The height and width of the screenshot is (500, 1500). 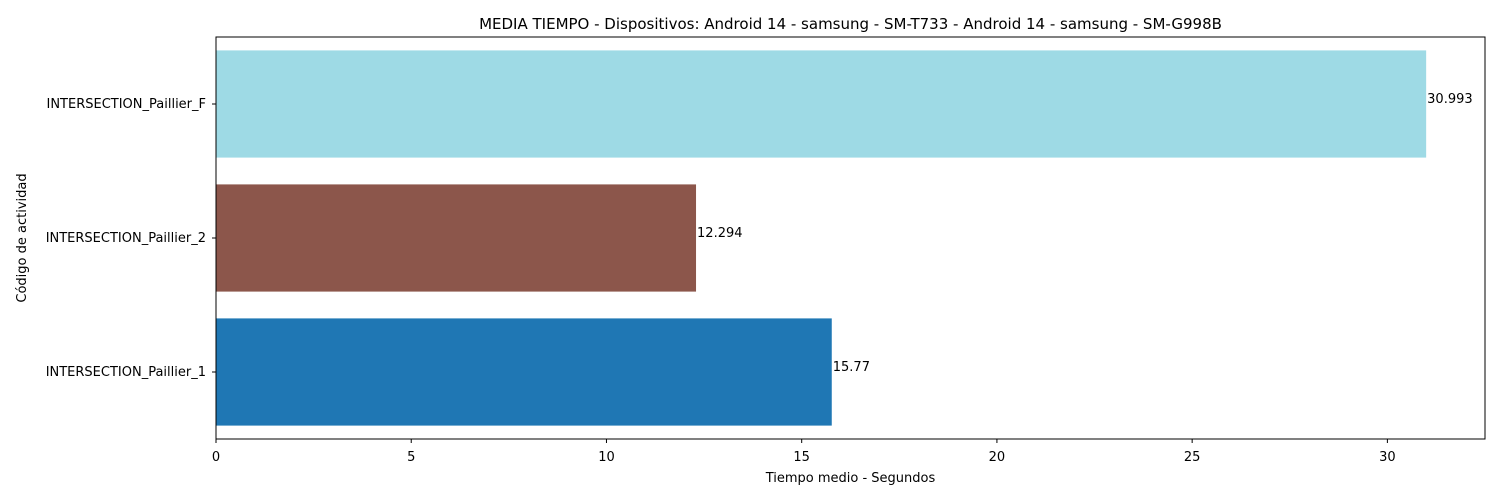 I want to click on data-label-INTERSECTION_Paillier_2: 12.294, so click(x=720, y=233).